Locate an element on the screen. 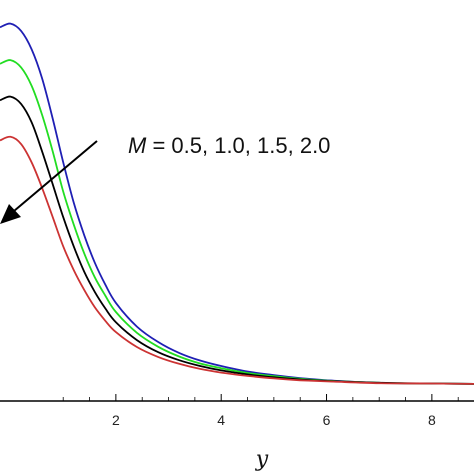  parameter-annotation: M = 0.5, 1.0, 1.5, 2.0 is located at coordinates (229, 145).